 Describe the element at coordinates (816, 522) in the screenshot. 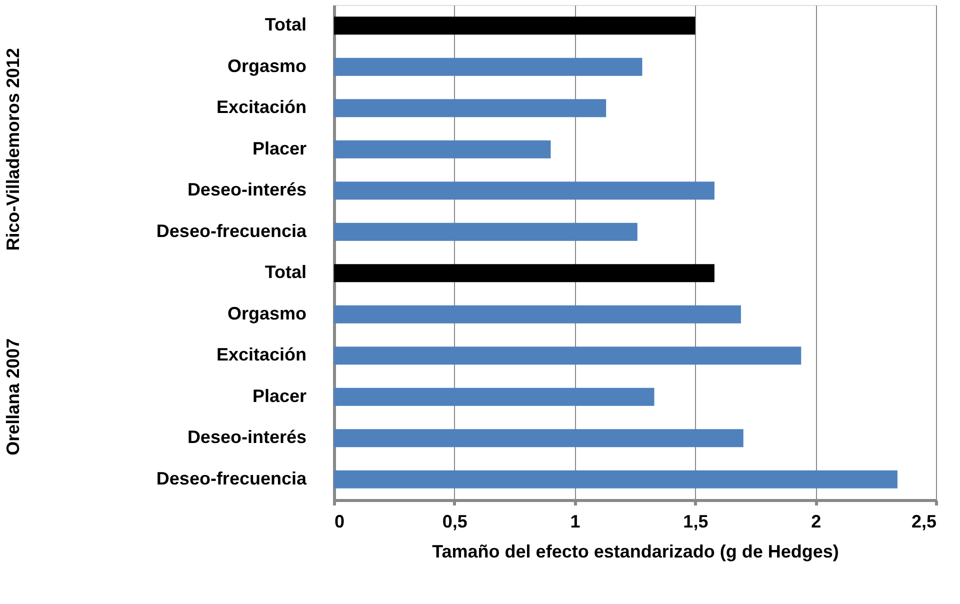

I see `x-tick-label: 2` at that location.